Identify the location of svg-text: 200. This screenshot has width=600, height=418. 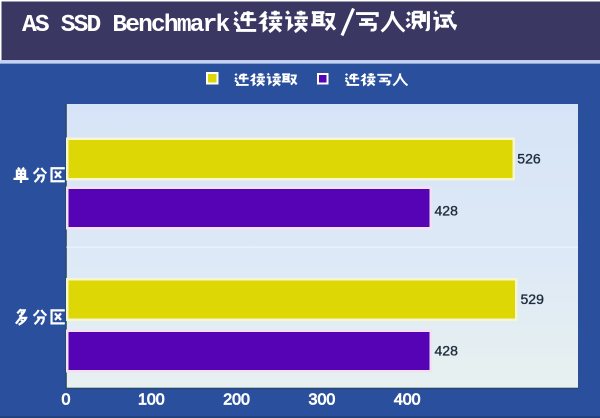
(236, 399).